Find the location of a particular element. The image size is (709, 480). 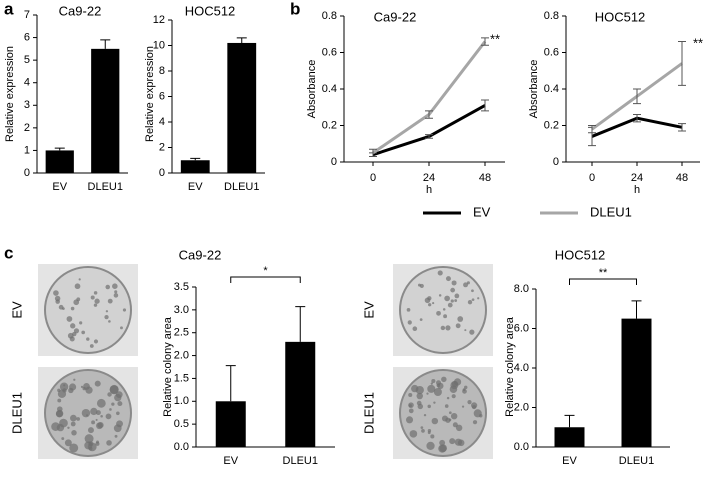

chart-title: Ca9-22 is located at coordinates (80, 10).